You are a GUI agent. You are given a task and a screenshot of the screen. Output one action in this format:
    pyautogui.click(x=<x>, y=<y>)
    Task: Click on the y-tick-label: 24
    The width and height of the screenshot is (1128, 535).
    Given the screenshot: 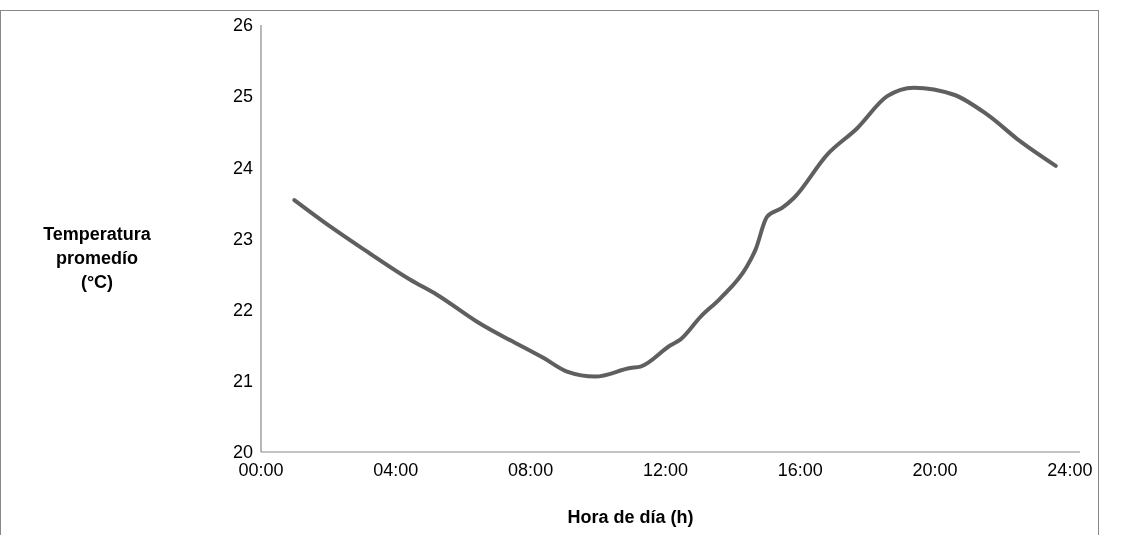 What is the action you would take?
    pyautogui.click(x=242, y=167)
    